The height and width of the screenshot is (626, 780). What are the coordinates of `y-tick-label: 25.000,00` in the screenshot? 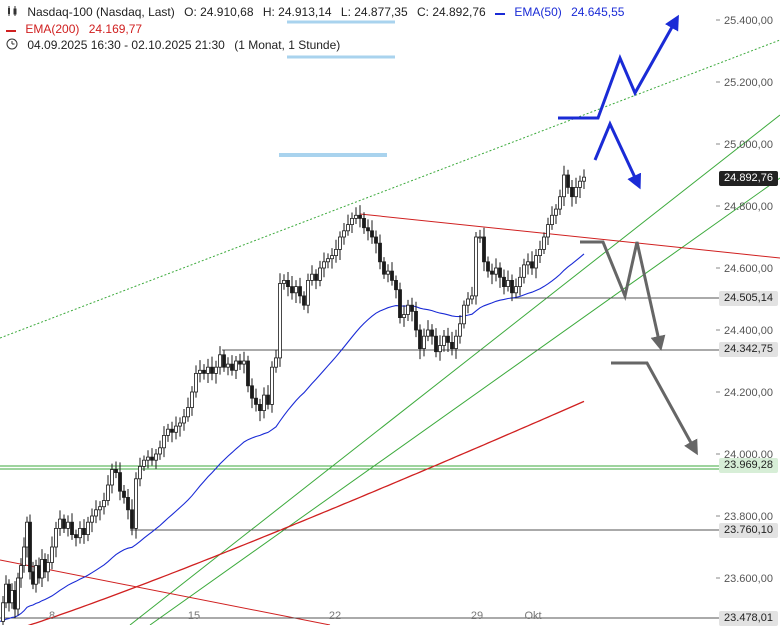 It's located at (748, 145).